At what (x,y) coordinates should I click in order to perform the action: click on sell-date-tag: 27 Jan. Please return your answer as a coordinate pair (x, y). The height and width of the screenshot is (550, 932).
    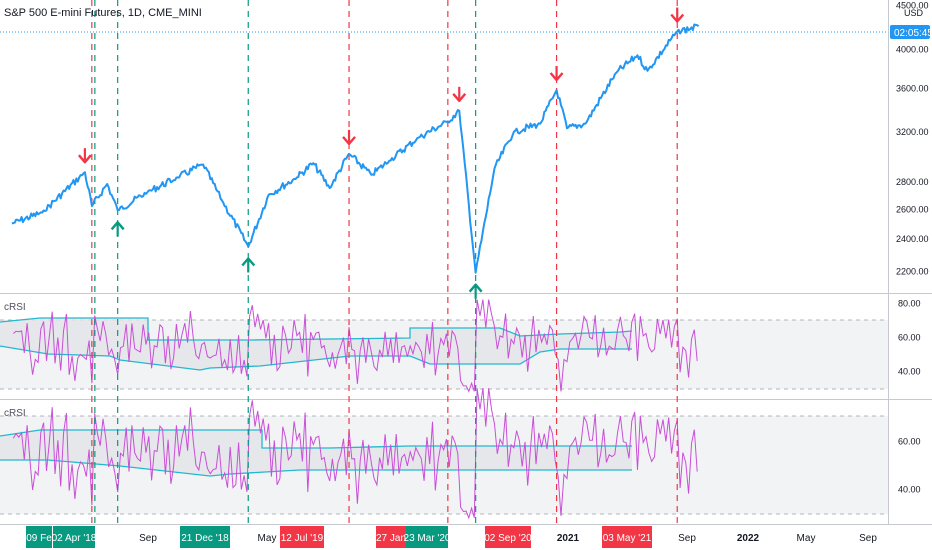
    Looking at the image, I should click on (391, 538).